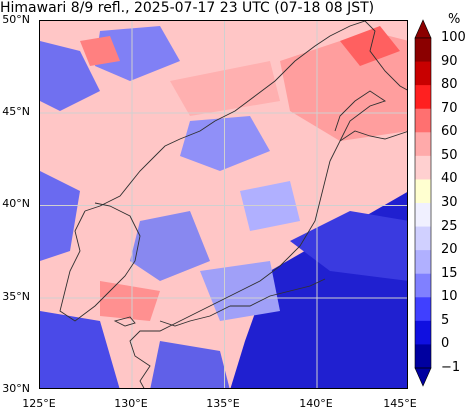 This screenshot has height=410, width=469. What do you see at coordinates (423, 29) in the screenshot?
I see `colorbar-extend-top` at bounding box center [423, 29].